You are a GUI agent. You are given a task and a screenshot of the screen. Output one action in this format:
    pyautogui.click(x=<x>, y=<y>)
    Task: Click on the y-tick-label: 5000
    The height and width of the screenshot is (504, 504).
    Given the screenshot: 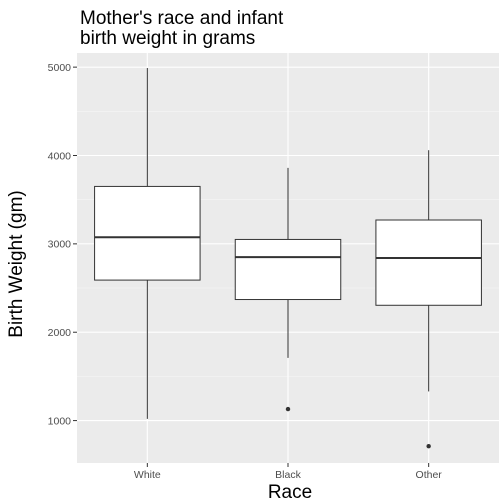 What is the action you would take?
    pyautogui.click(x=60, y=68)
    